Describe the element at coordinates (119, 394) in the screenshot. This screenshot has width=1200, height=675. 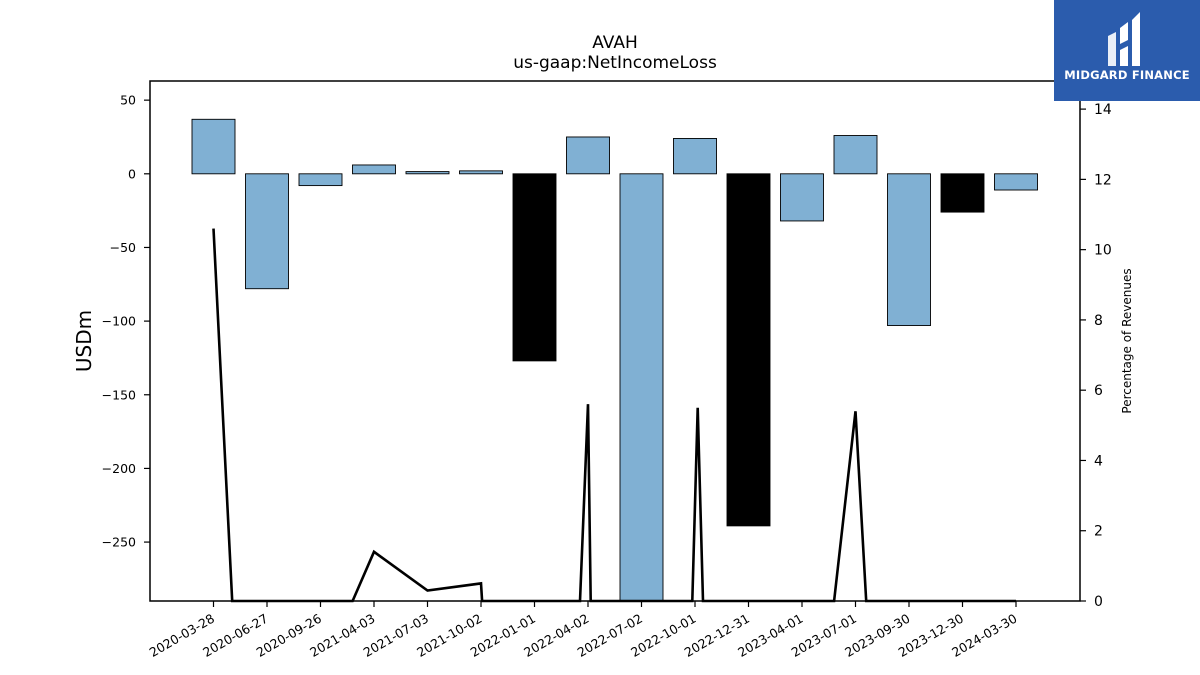
I see `y-tick-label: −150` at that location.